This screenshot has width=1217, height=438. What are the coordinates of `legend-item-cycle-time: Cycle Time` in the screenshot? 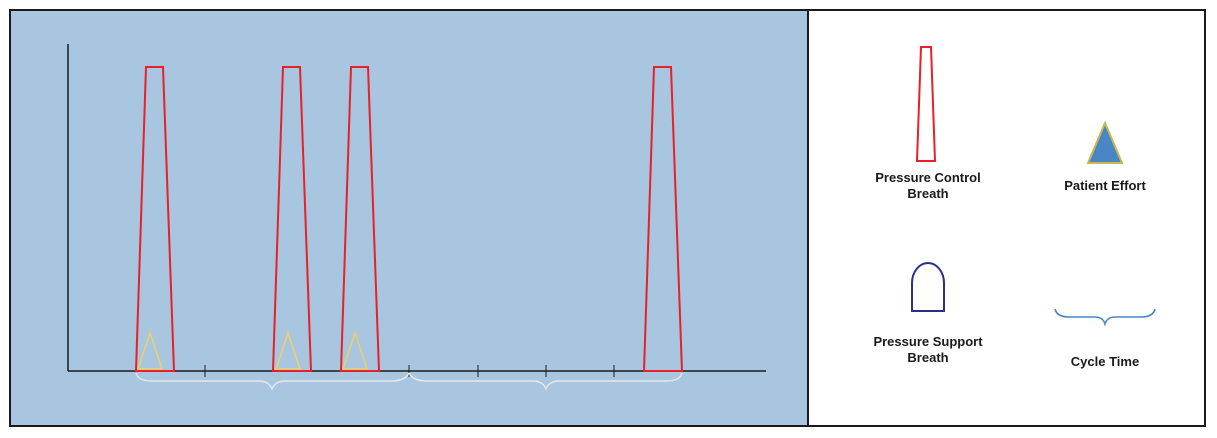 It's located at (1105, 338).